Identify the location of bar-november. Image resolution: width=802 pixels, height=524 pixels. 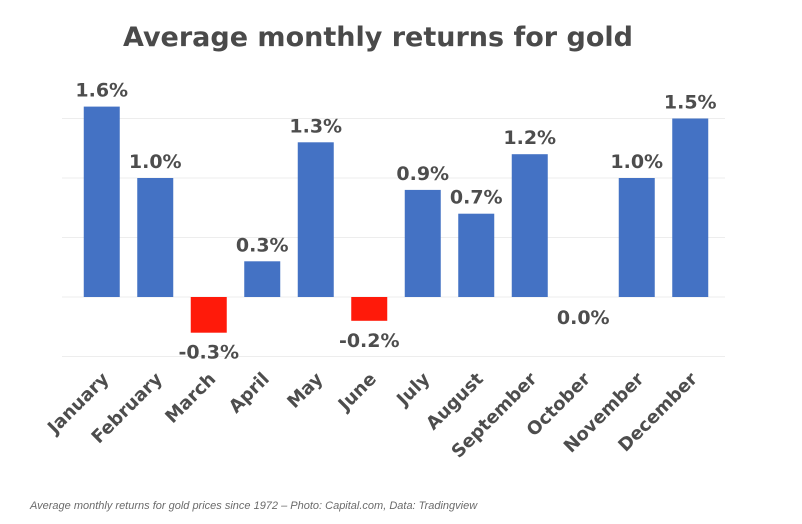
(636, 237).